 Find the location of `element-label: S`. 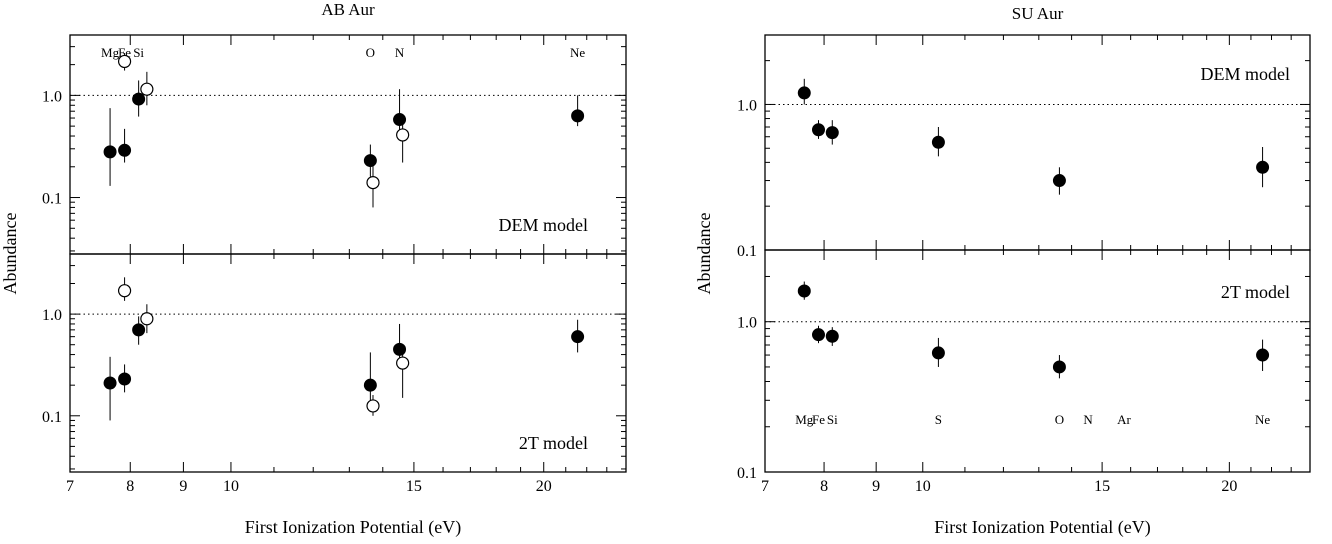

element-label: S is located at coordinates (938, 419).